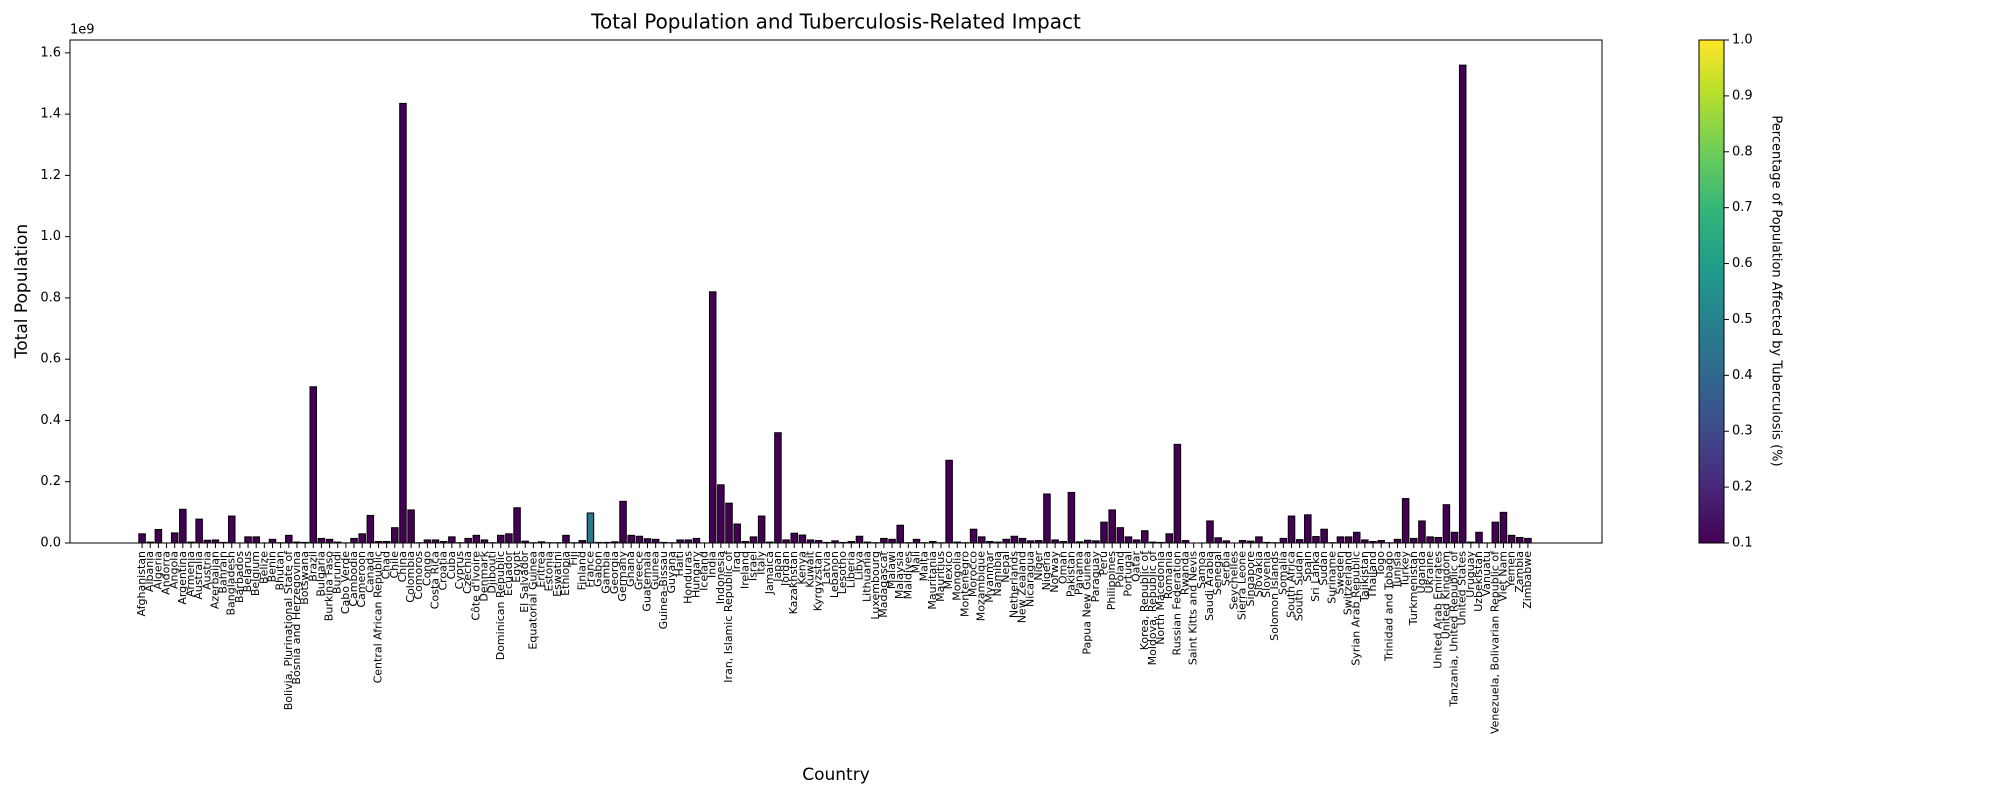 The height and width of the screenshot is (800, 2000). Describe the element at coordinates (1070, 574) in the screenshot. I see `x-tick-label: Pakistan` at that location.